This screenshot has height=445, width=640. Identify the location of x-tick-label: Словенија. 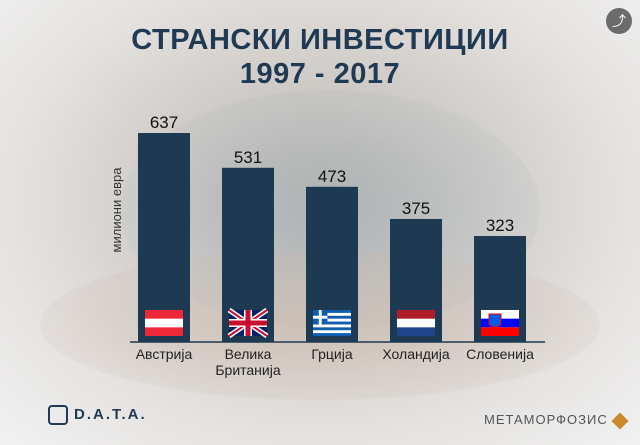
(500, 354).